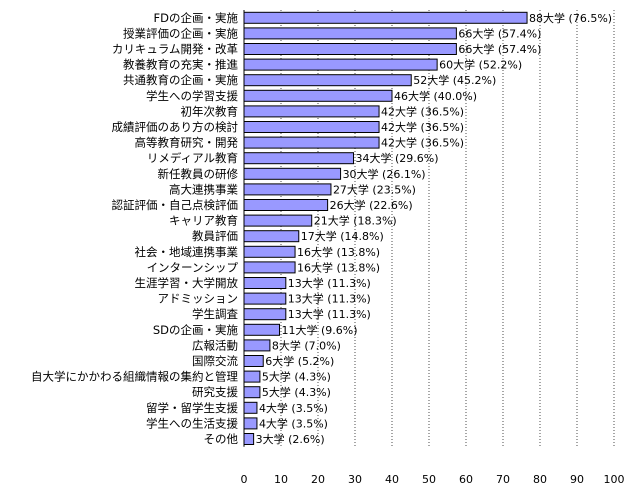  I want to click on category-label-0: FDの企画・実施, so click(196, 18).